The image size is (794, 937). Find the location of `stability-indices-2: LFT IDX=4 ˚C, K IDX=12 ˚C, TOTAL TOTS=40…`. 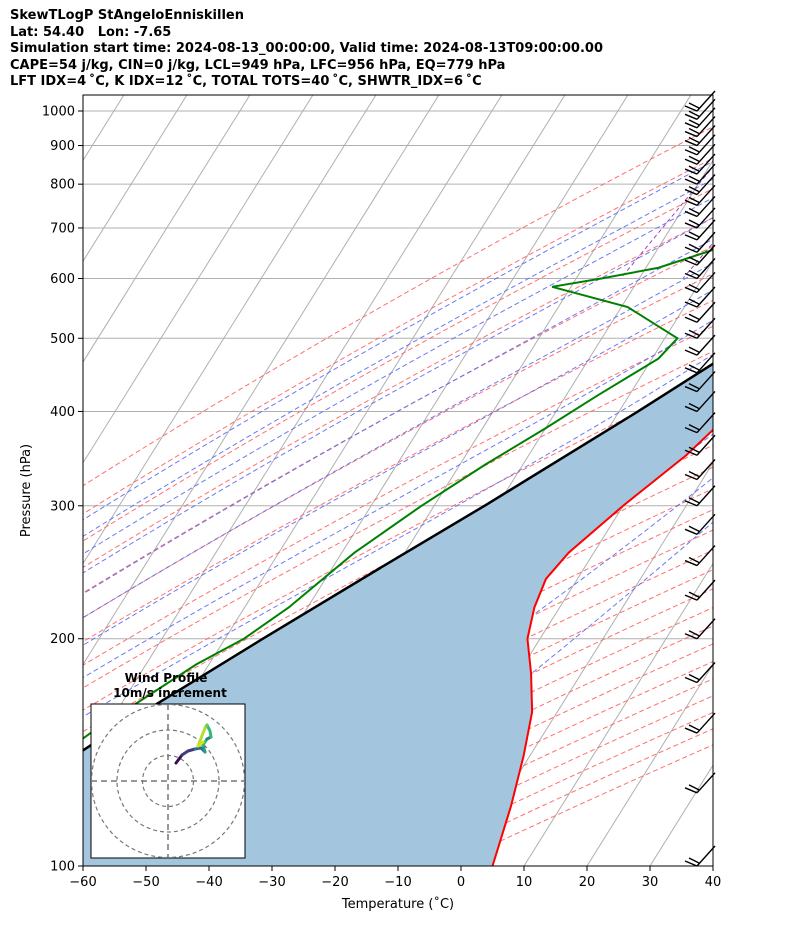

stability-indices-2: LFT IDX=4 ˚C, K IDX=12 ˚C, TOTAL TOTS=40… is located at coordinates (246, 81).